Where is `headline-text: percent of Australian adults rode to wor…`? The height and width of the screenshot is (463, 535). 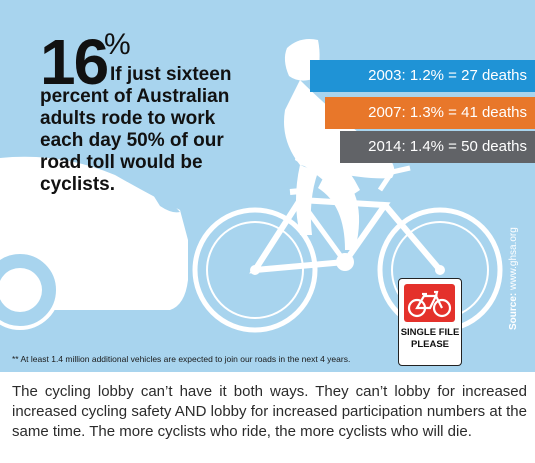
headline-text: percent of Australian adults rode to wor… is located at coordinates (135, 140).